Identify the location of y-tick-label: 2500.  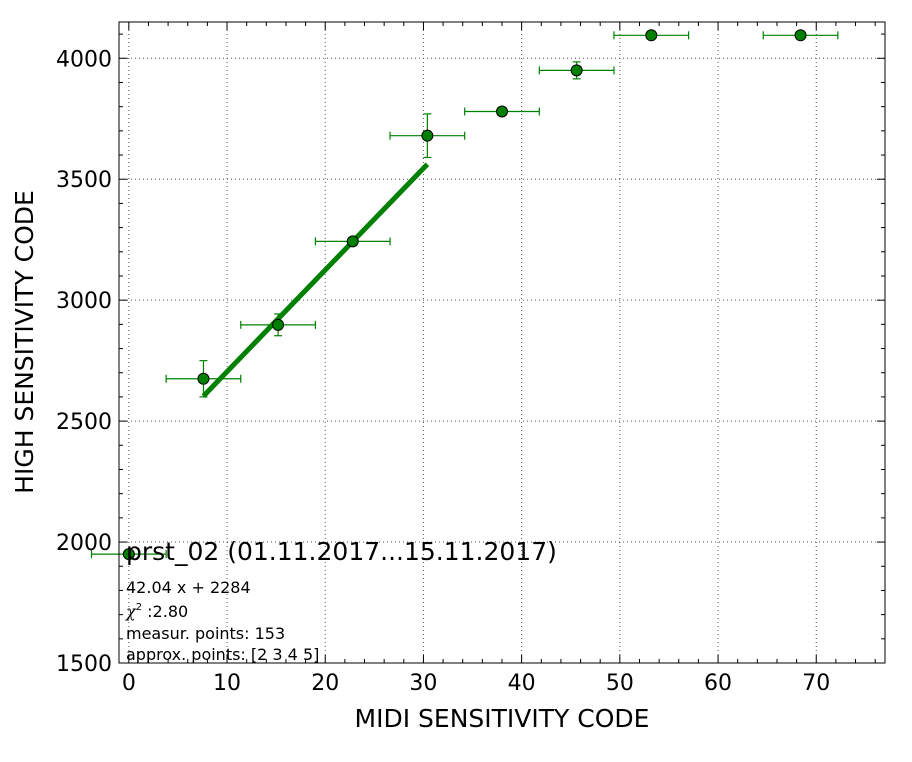
(84, 422).